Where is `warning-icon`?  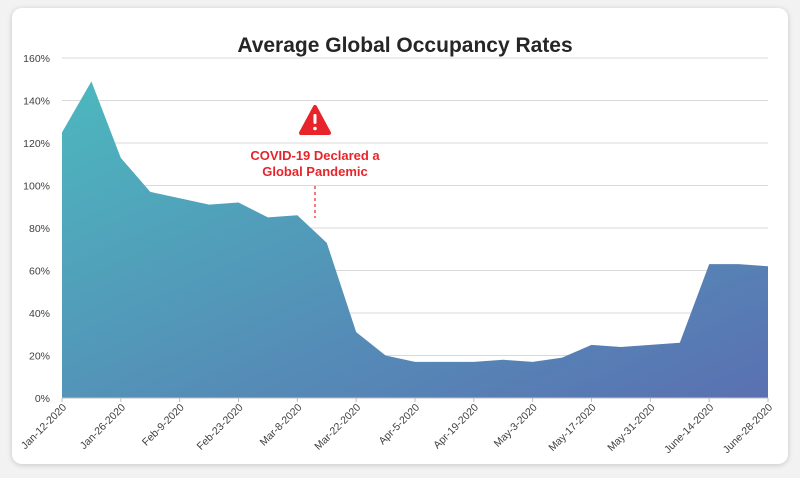 warning-icon is located at coordinates (315, 120).